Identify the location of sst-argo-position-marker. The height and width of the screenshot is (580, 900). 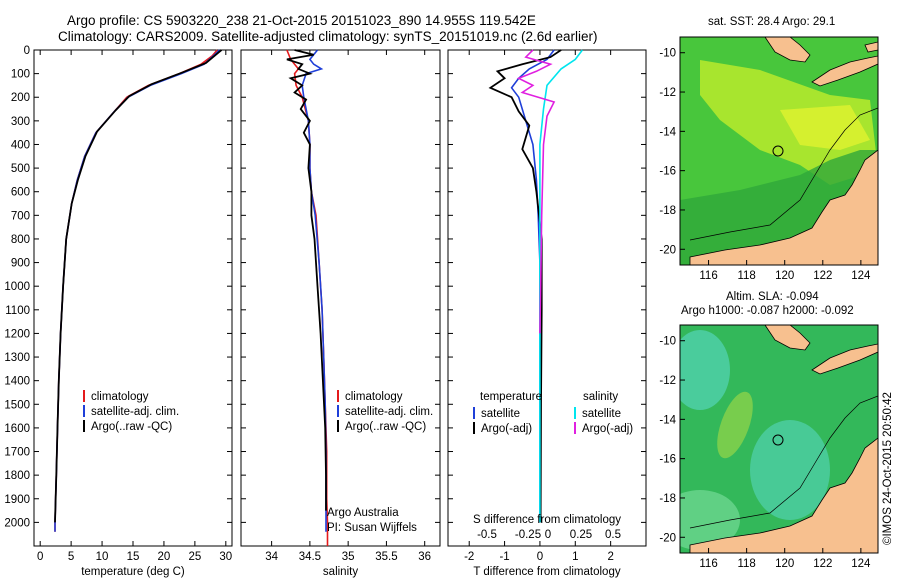
(778, 151).